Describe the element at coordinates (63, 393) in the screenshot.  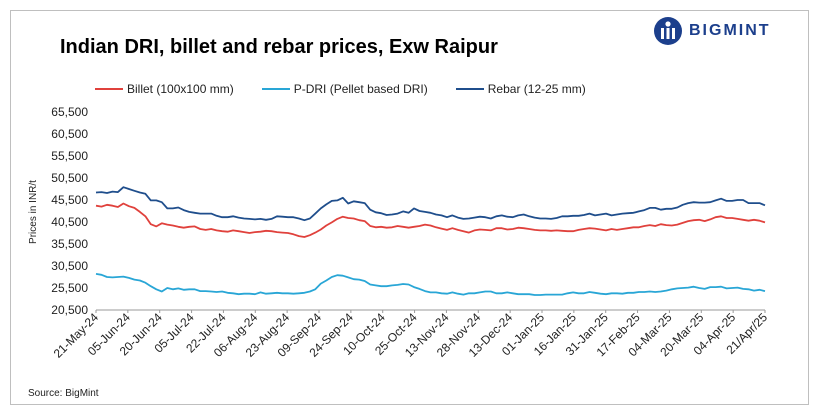
I see `source-note: Source: BigMint` at that location.